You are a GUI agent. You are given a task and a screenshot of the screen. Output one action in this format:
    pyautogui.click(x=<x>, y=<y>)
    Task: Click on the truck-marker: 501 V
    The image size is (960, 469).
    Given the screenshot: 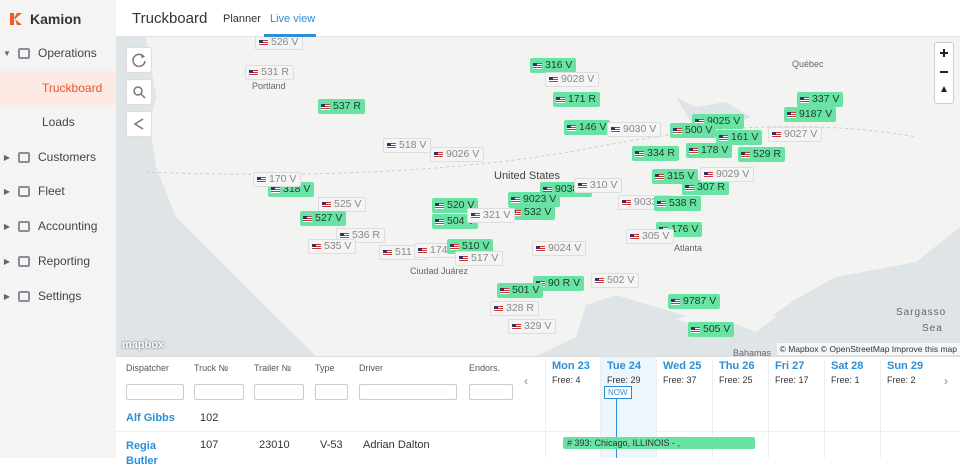 What is the action you would take?
    pyautogui.click(x=520, y=290)
    